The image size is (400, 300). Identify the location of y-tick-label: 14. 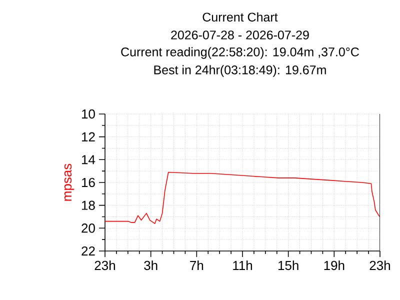
(89, 159).